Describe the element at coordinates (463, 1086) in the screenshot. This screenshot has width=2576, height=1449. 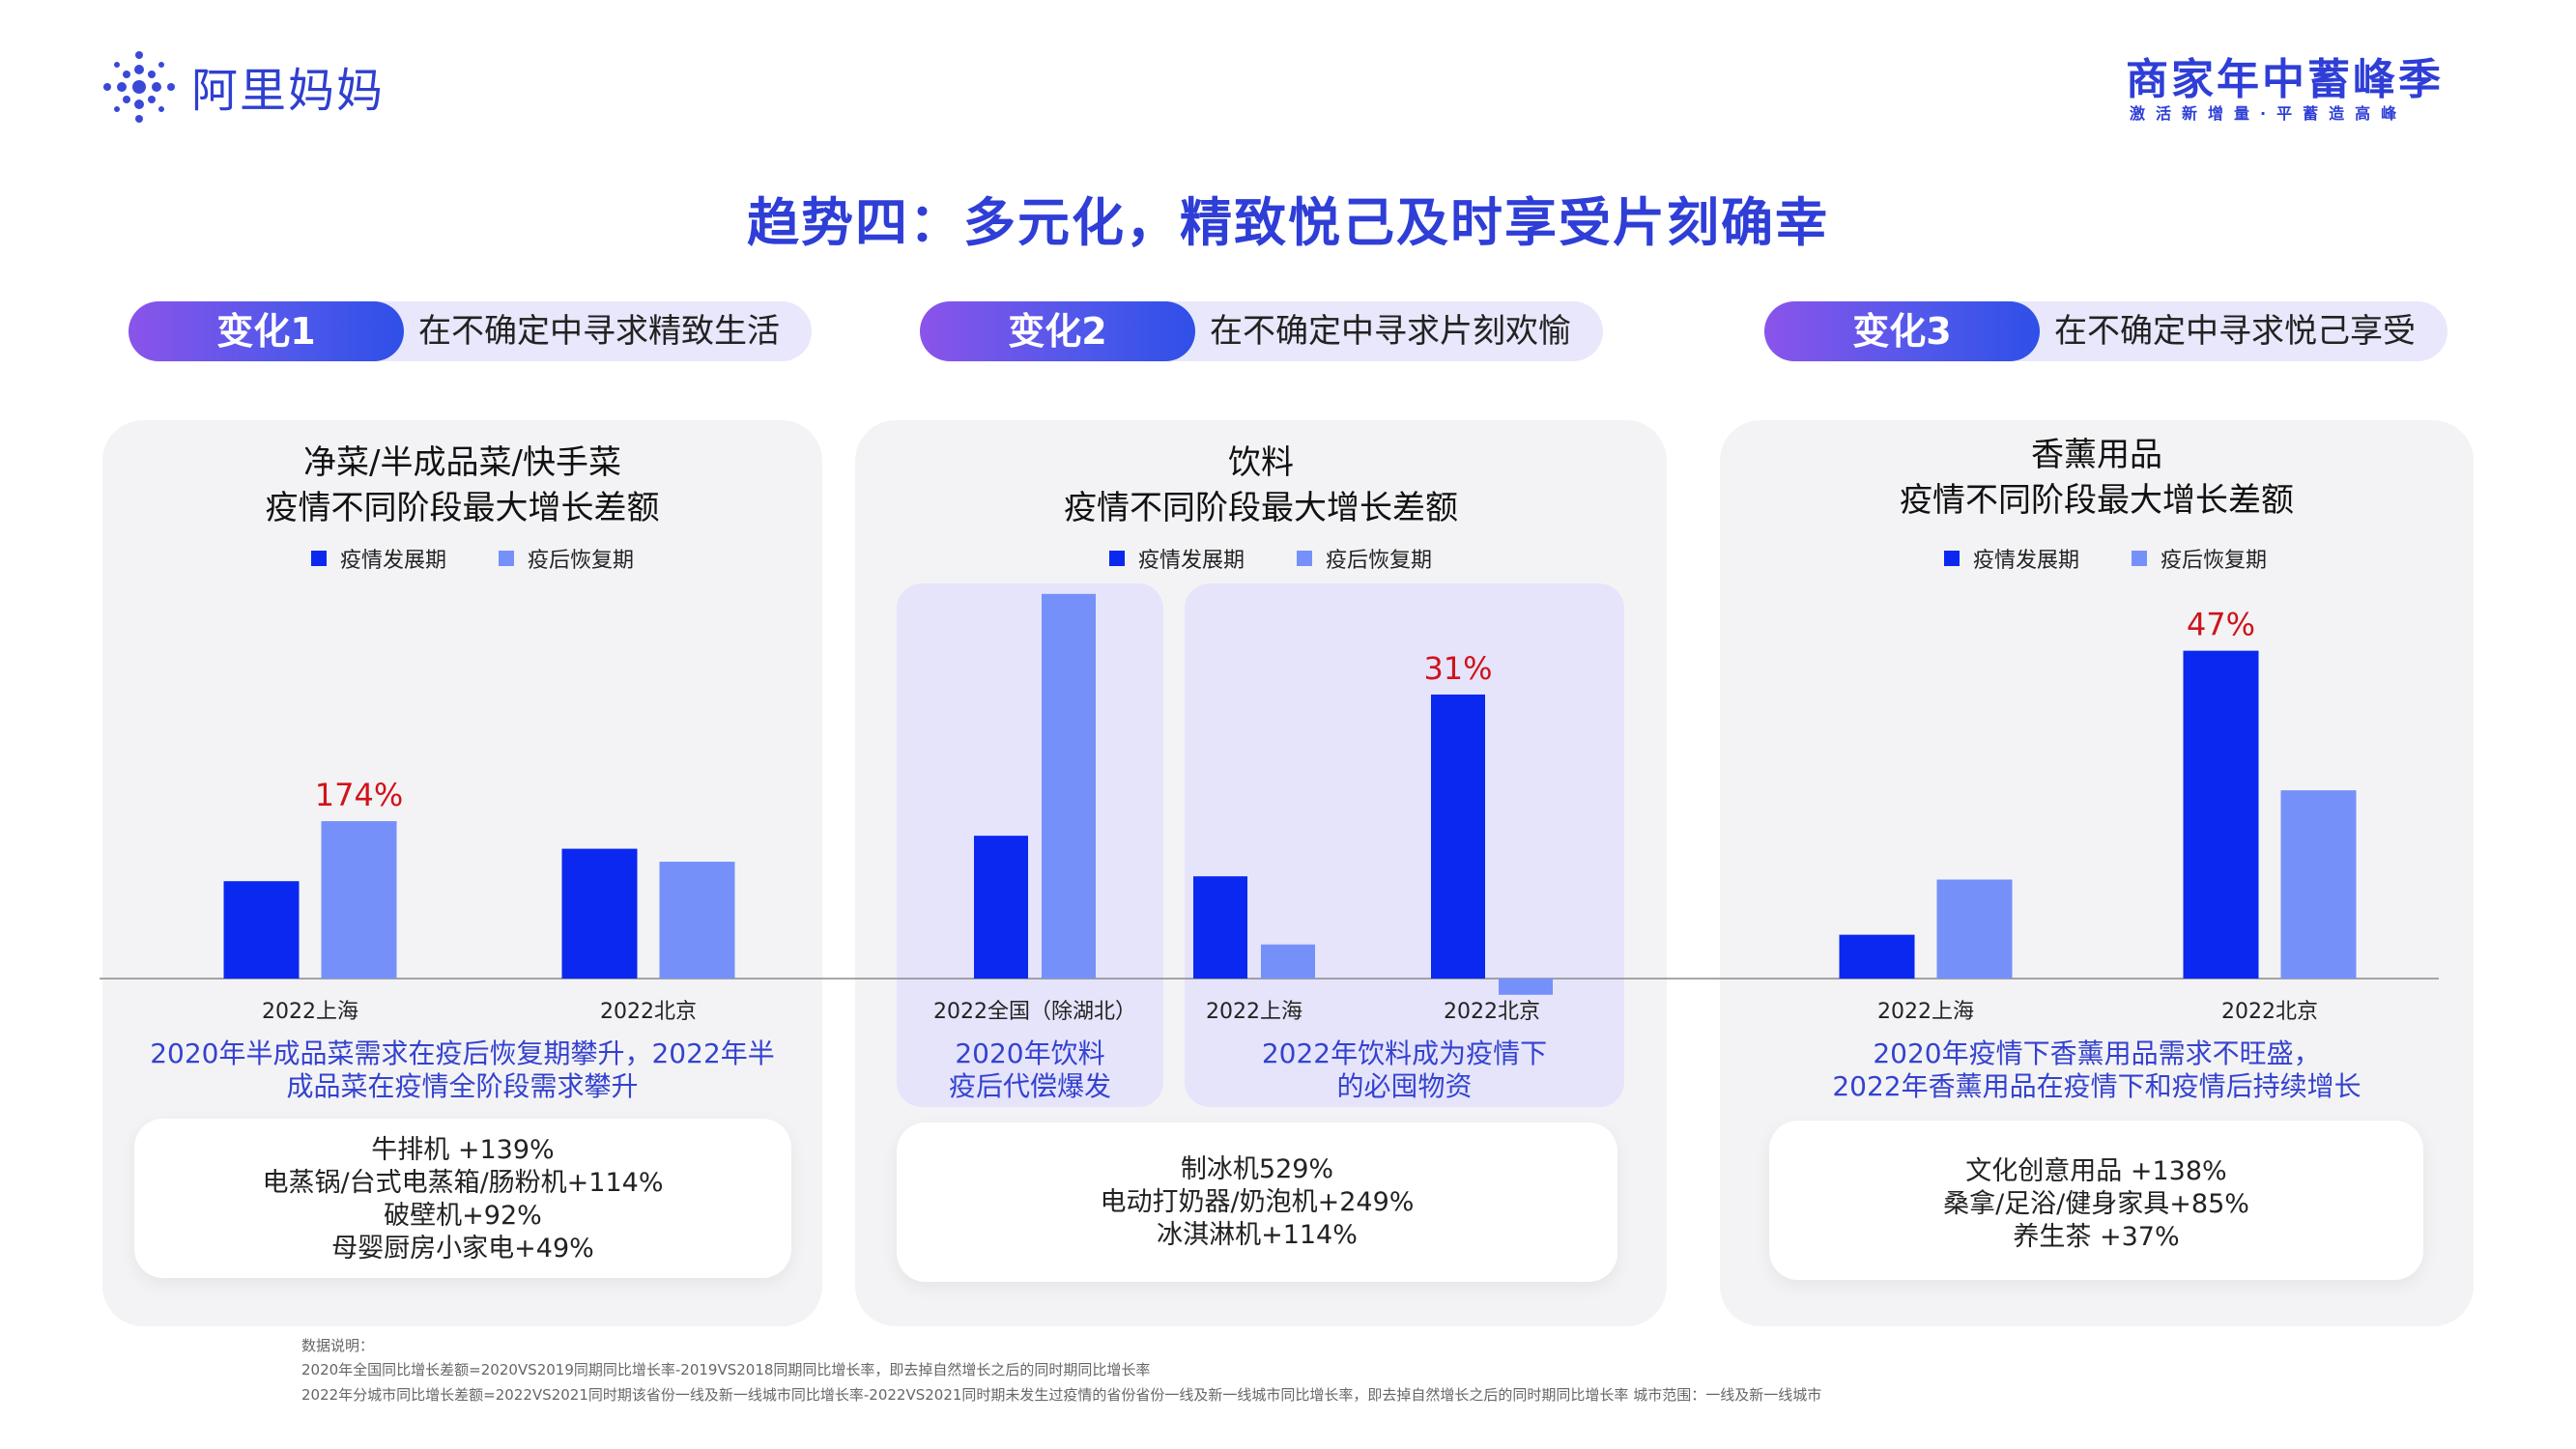
I see `panel-1-caption-line2: 成品菜在疫情全阶段需求攀升` at that location.